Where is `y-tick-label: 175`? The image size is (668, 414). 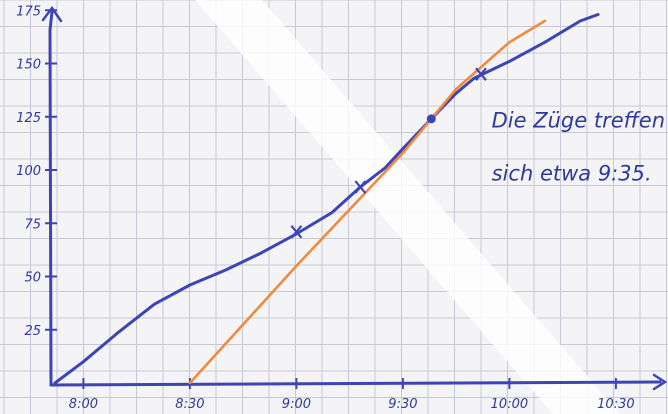 y-tick-label: 175 is located at coordinates (28, 11).